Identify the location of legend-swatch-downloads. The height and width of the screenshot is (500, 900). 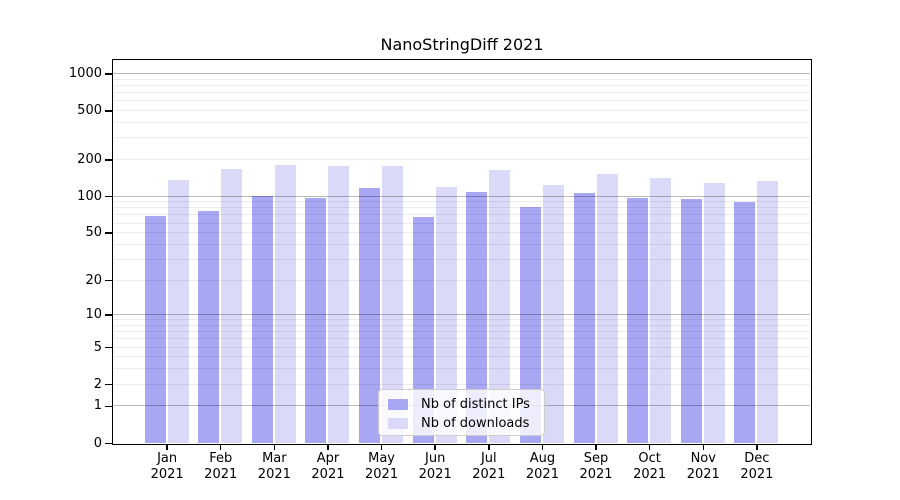
(398, 423).